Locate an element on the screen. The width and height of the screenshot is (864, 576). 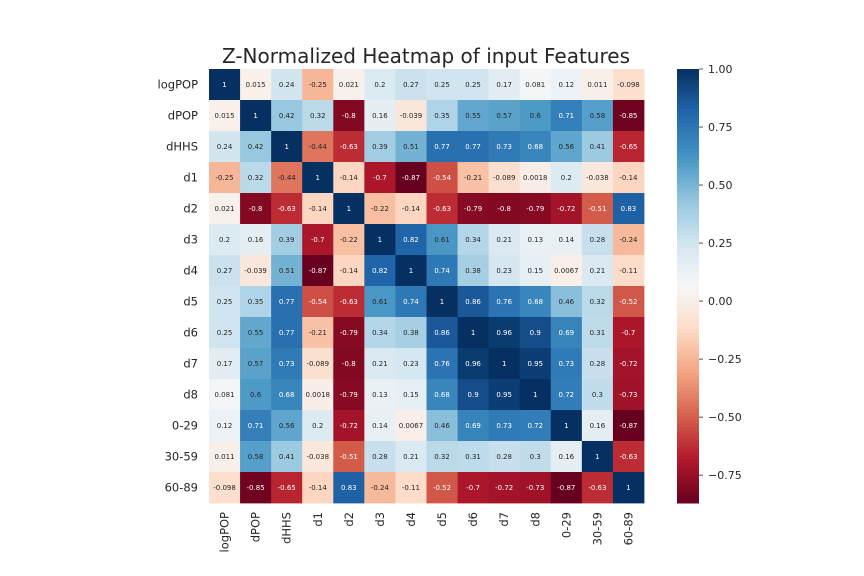
row-tick-label: d1 is located at coordinates (190, 178).